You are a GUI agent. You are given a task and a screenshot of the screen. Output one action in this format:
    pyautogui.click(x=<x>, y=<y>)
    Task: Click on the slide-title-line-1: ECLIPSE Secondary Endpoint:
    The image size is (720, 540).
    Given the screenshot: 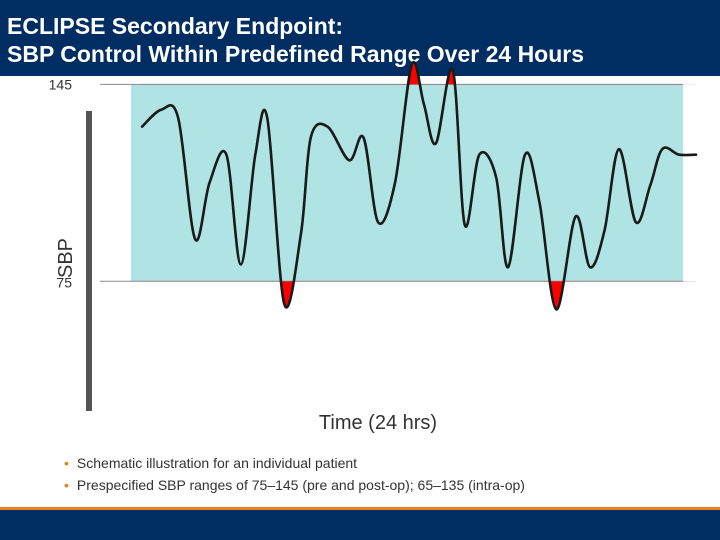 What is the action you would take?
    pyautogui.click(x=175, y=26)
    